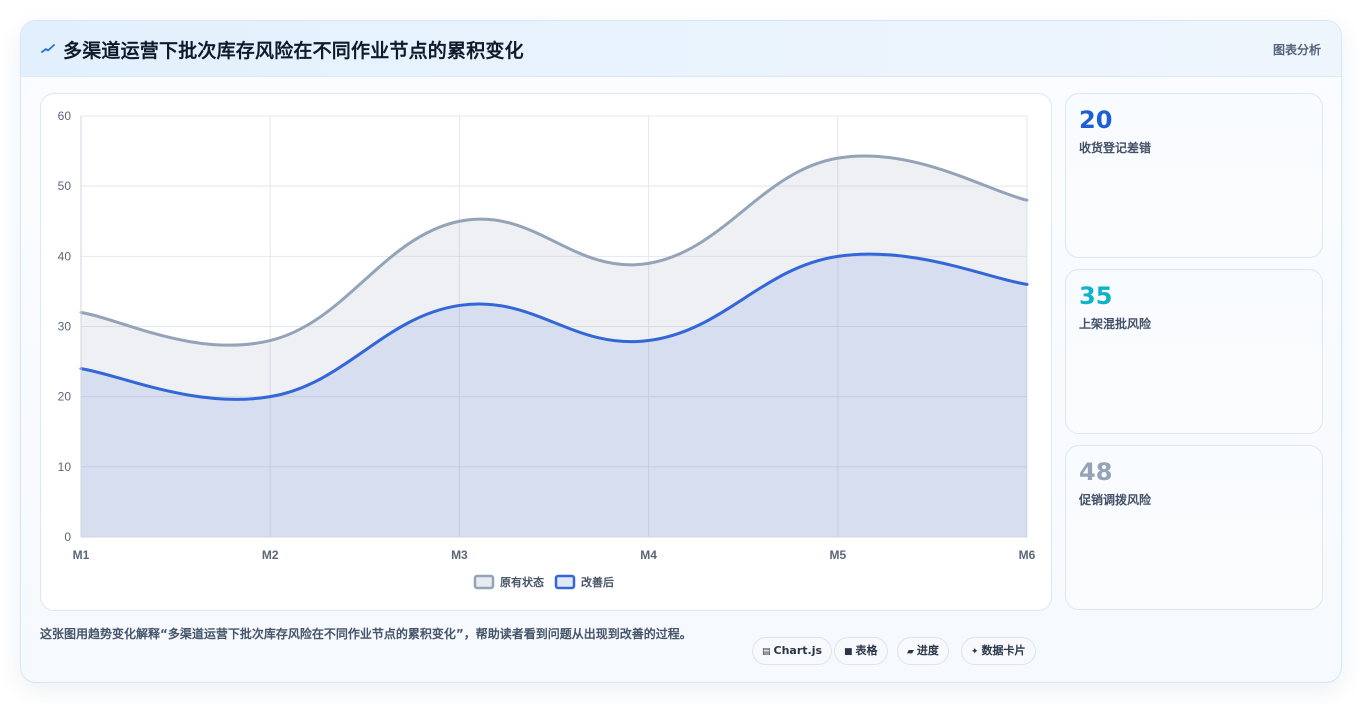  I want to click on stat-value: 48, so click(1096, 472).